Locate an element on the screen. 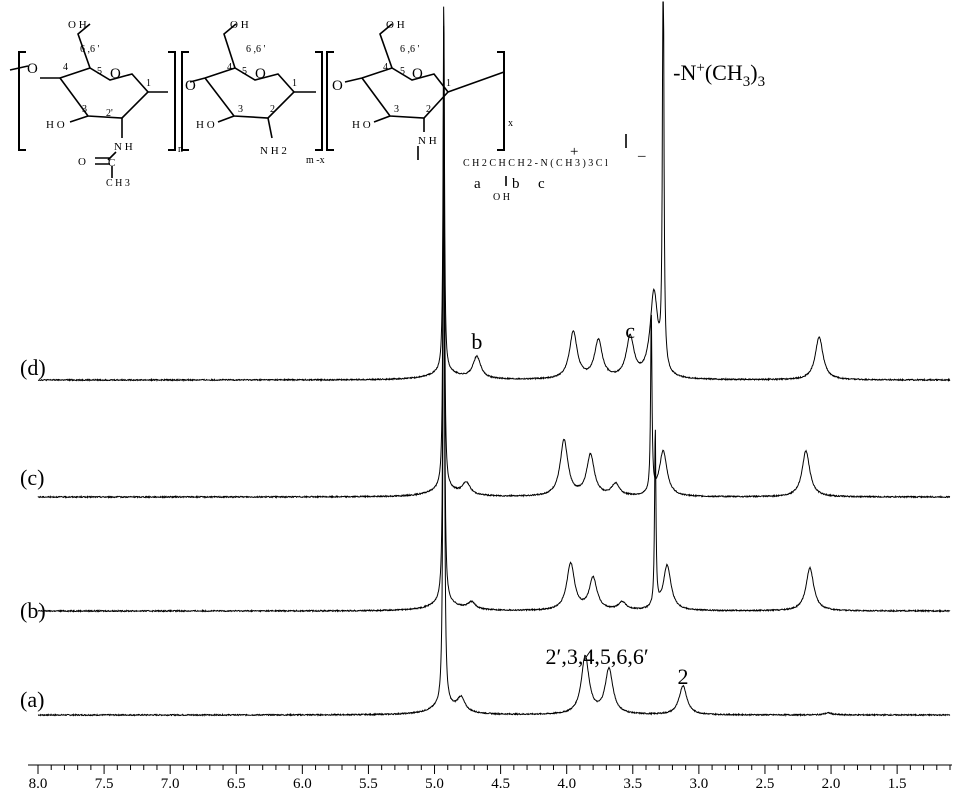  u3-c3: 3 is located at coordinates (396, 109).